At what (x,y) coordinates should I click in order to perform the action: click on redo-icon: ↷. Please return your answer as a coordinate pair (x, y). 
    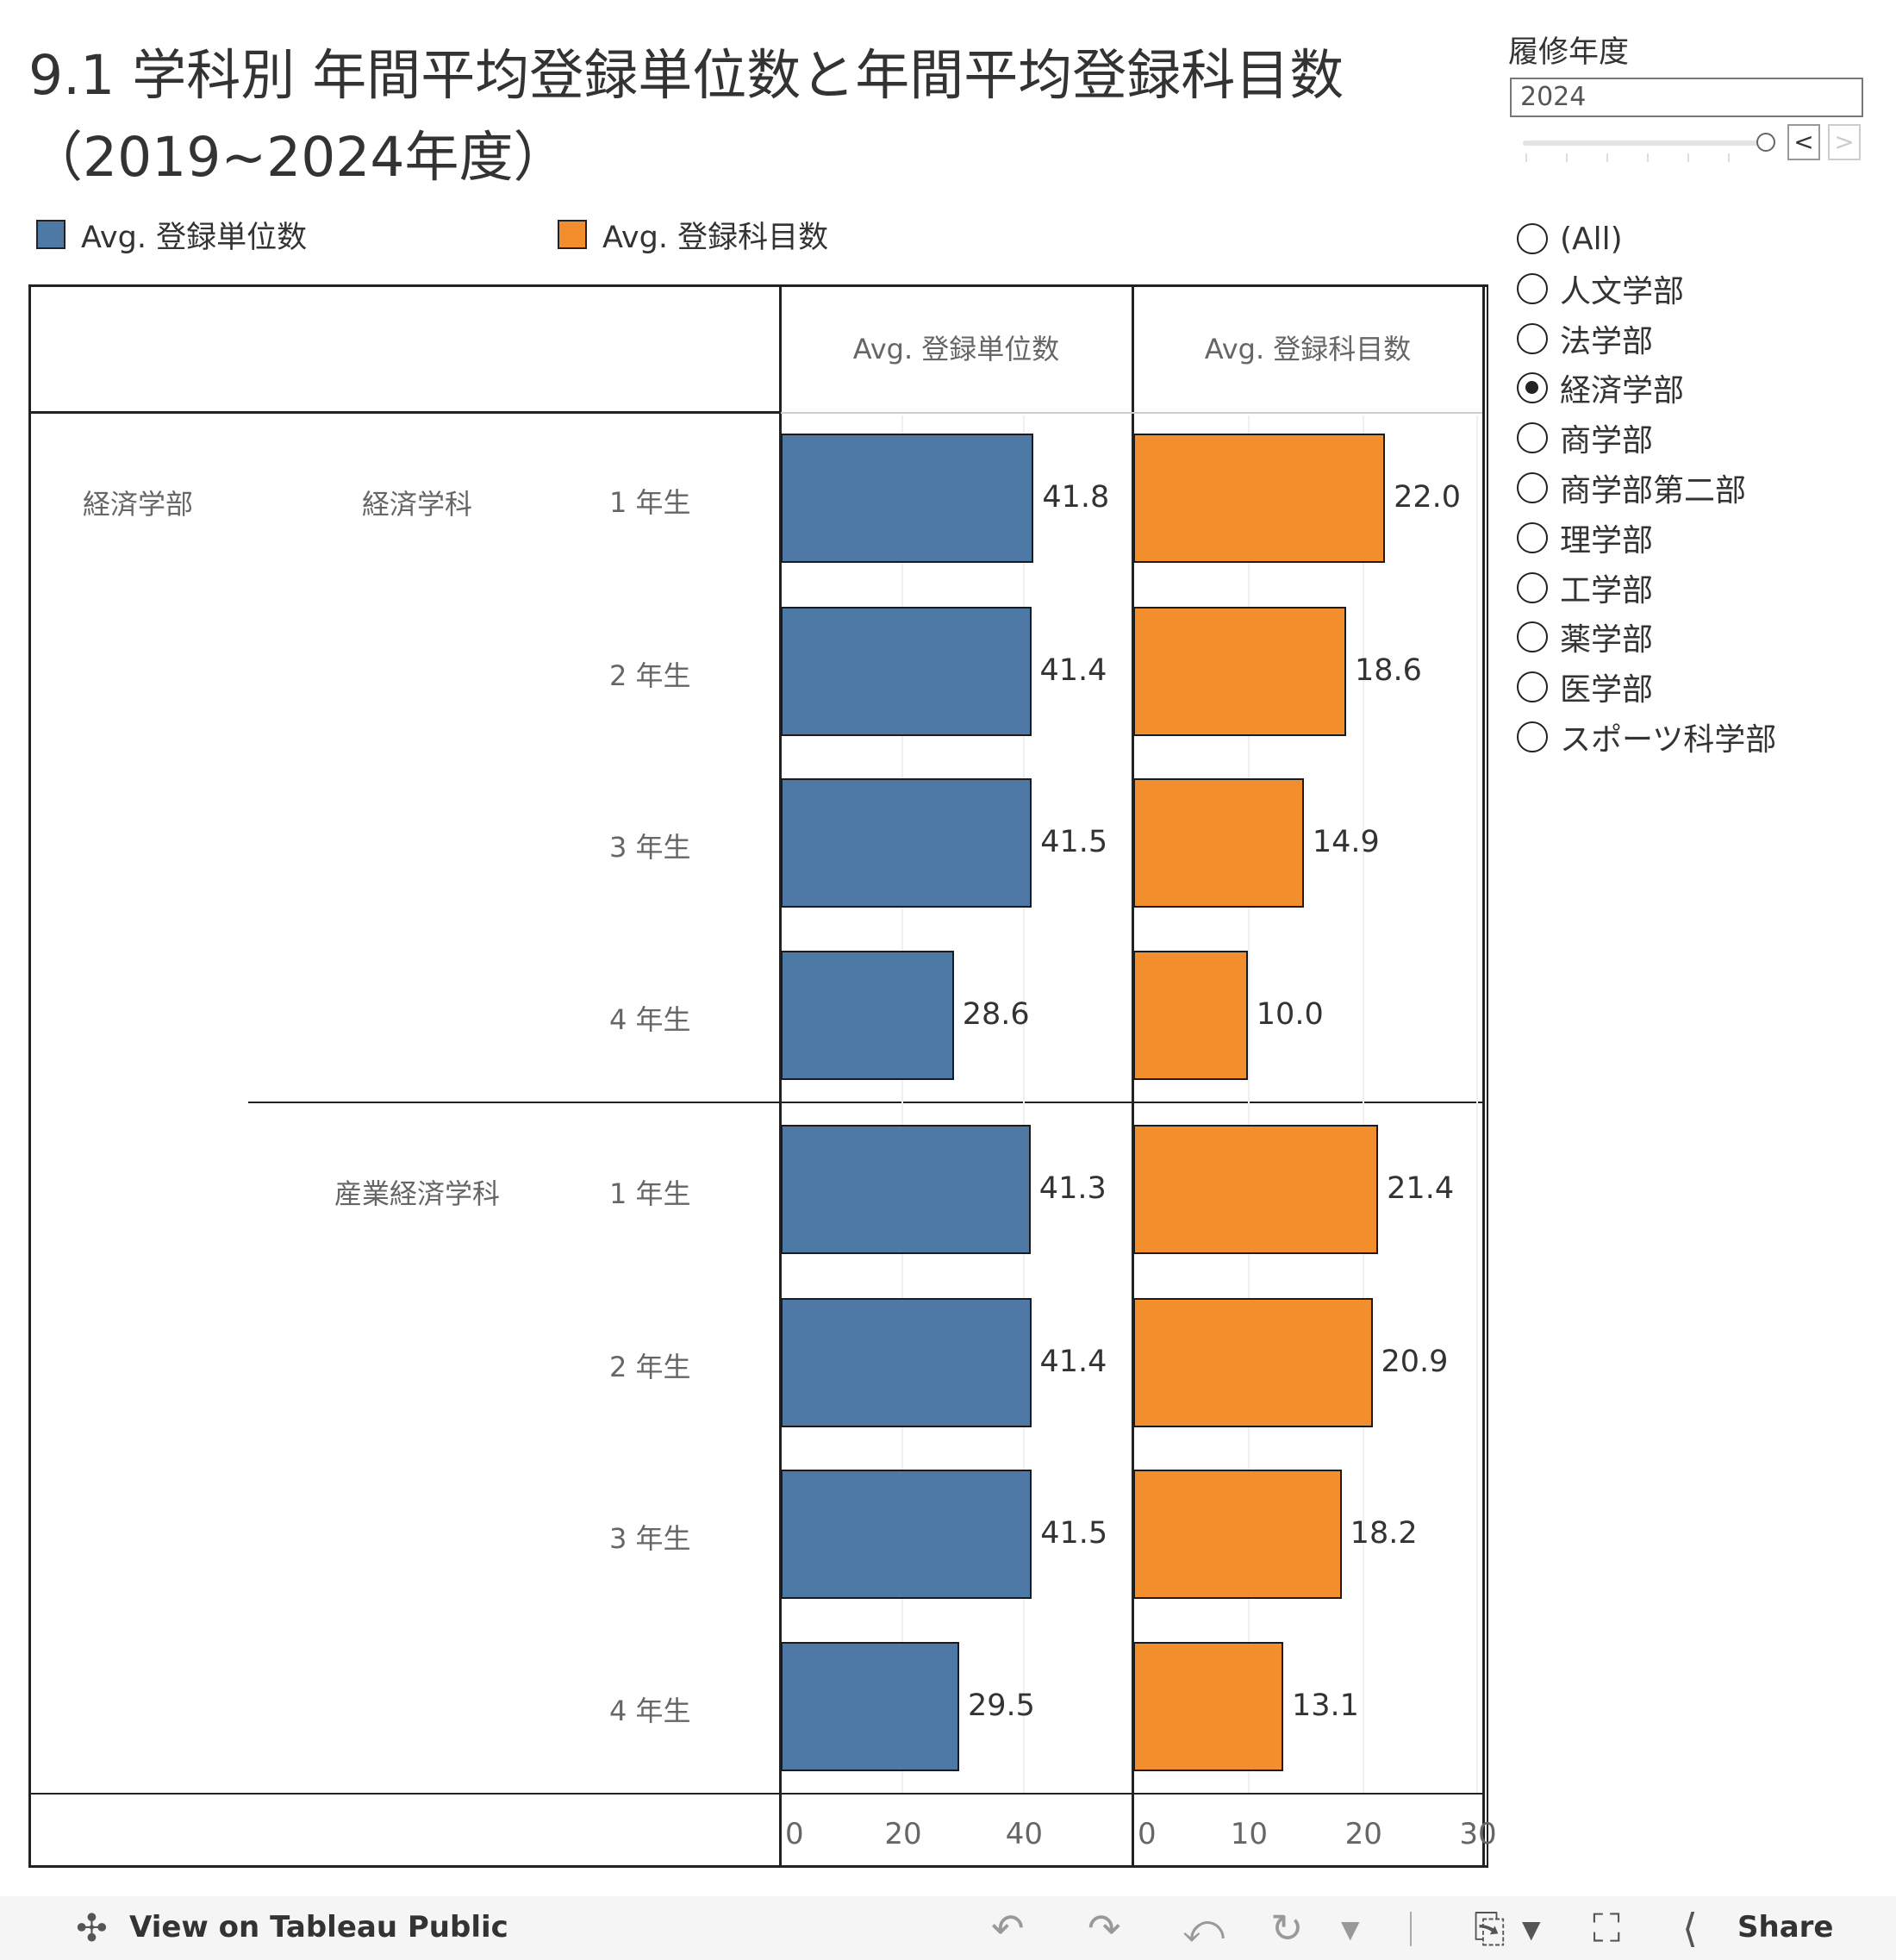
    Looking at the image, I should click on (1104, 1928).